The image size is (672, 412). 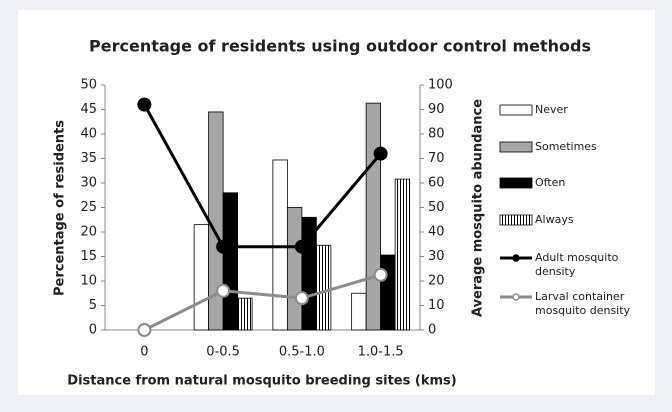 I want to click on y2-tick-label: 100, so click(x=440, y=85).